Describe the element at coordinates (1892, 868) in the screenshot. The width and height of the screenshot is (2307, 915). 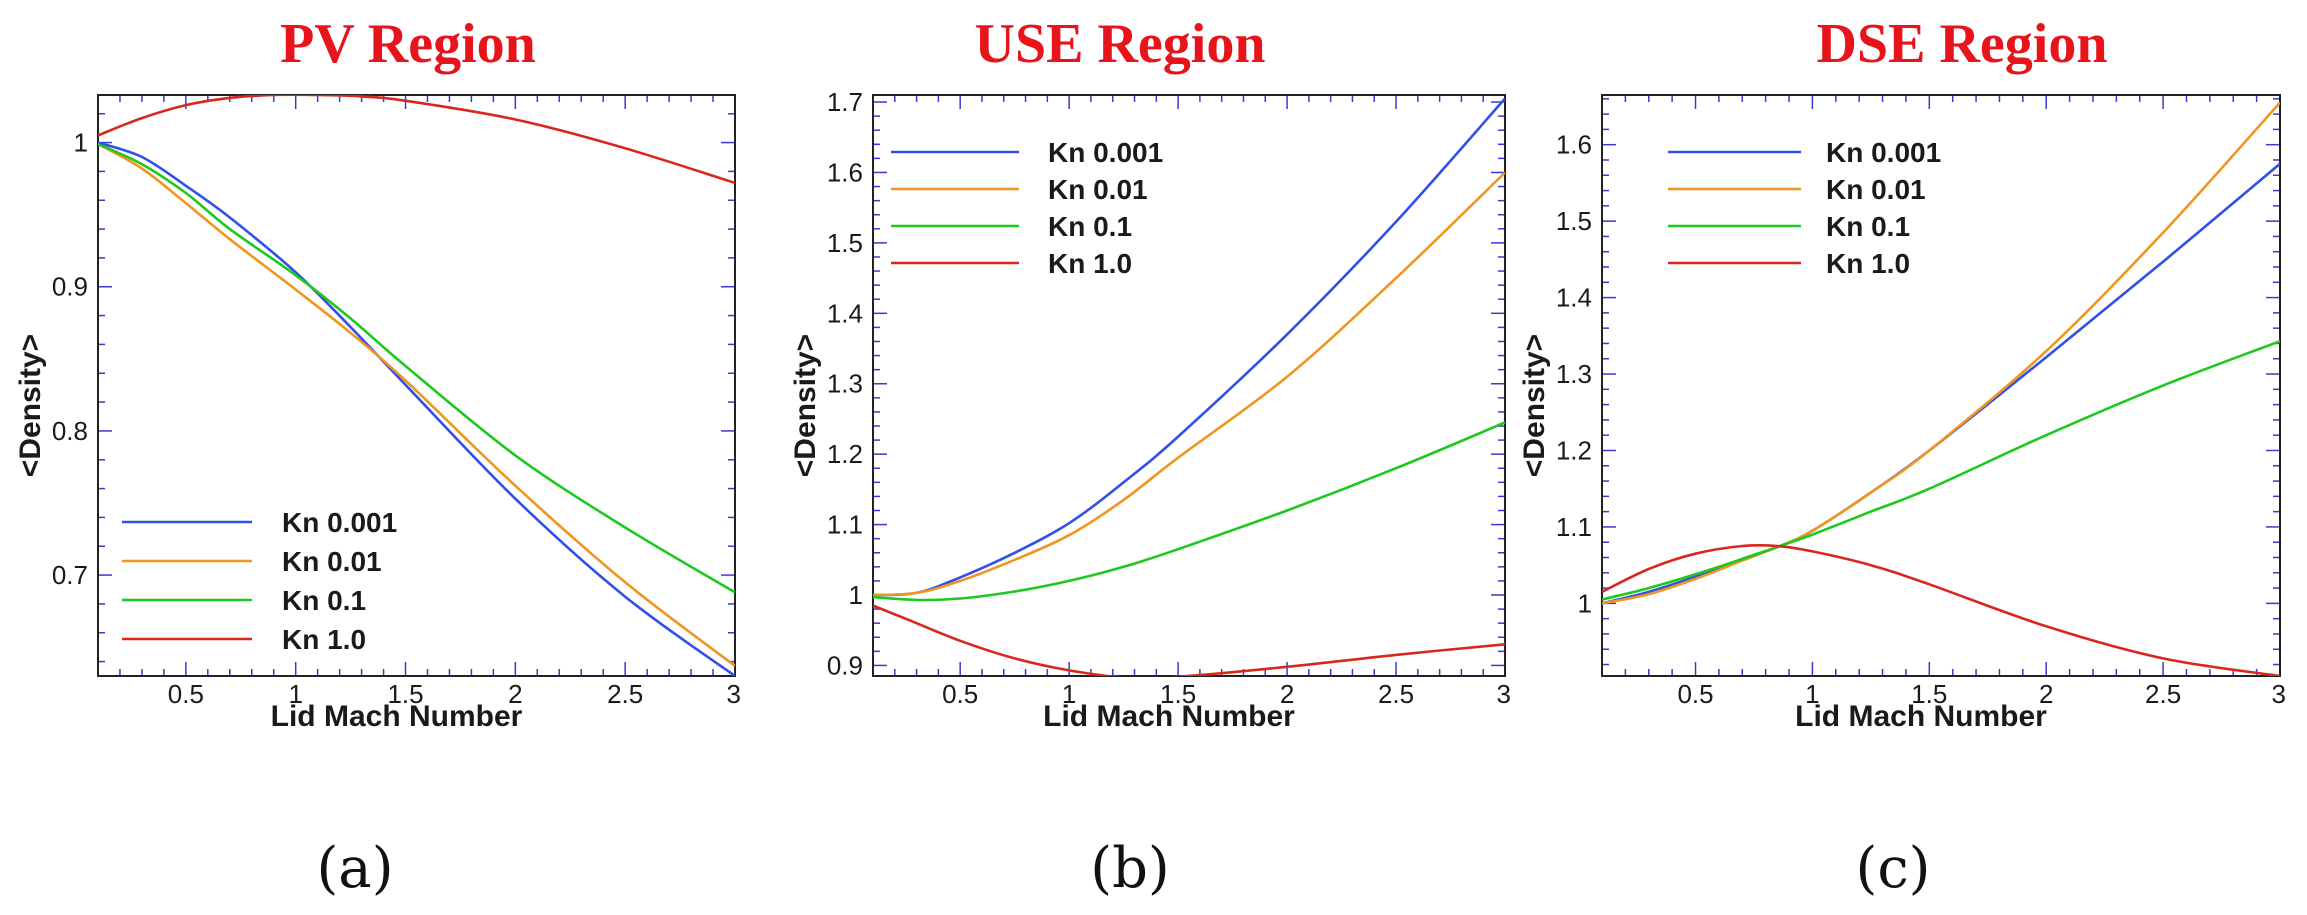
I see `panel-caption: (c)` at that location.